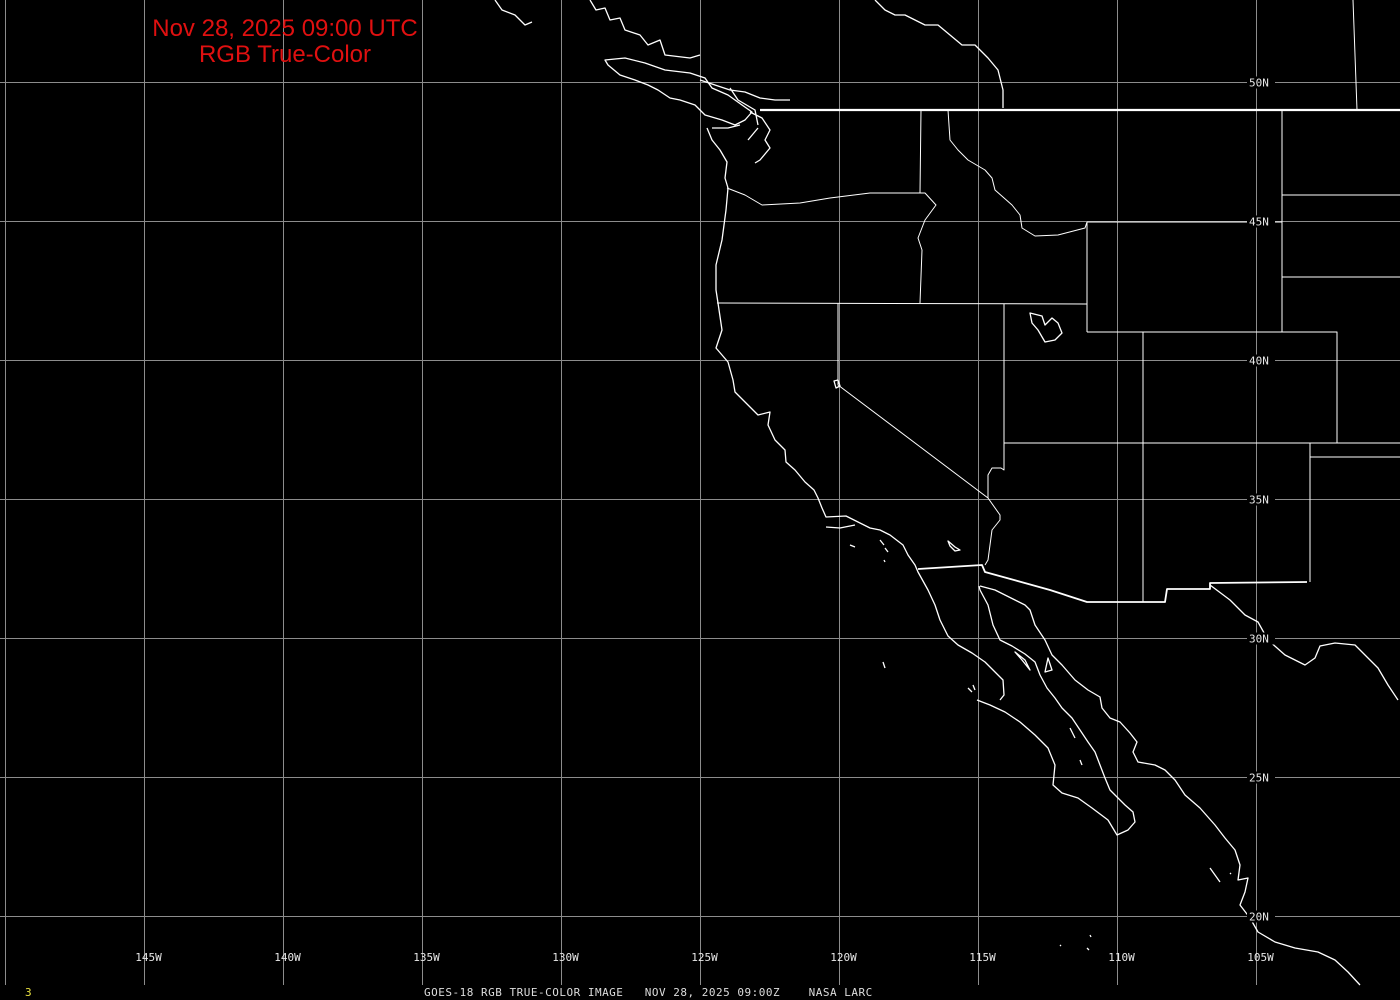 The width and height of the screenshot is (1400, 1000). Describe the element at coordinates (741, 137) in the screenshot. I see `coastline-puget-sound` at that location.